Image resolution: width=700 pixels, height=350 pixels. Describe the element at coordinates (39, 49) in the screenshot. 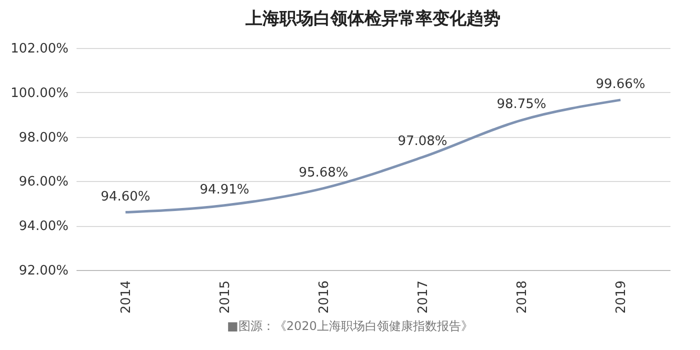

I see `y-tick-label: 102.00%` at that location.